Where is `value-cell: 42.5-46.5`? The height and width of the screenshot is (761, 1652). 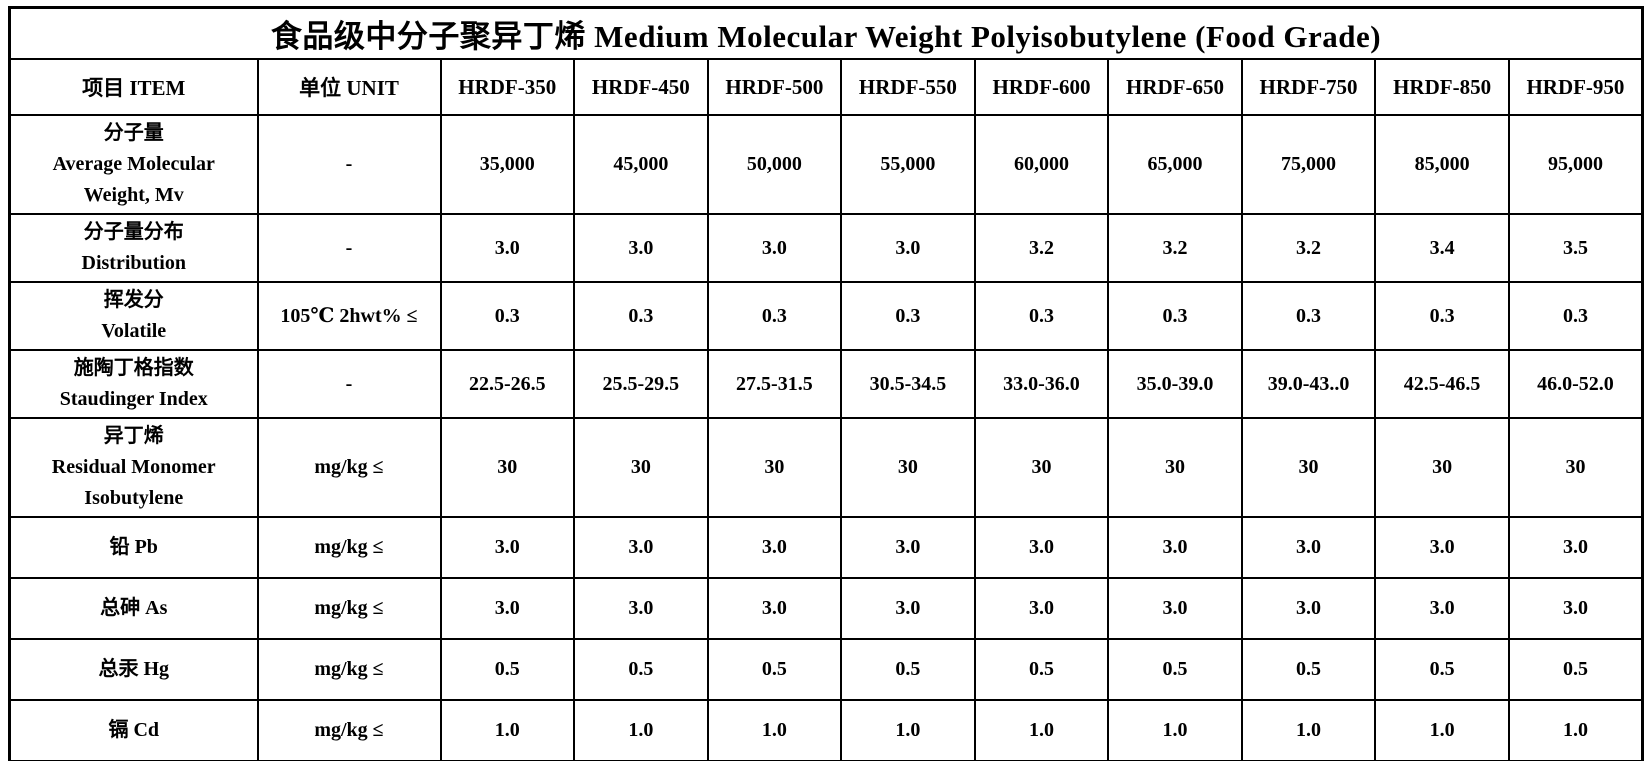 value-cell: 42.5-46.5 is located at coordinates (1442, 384).